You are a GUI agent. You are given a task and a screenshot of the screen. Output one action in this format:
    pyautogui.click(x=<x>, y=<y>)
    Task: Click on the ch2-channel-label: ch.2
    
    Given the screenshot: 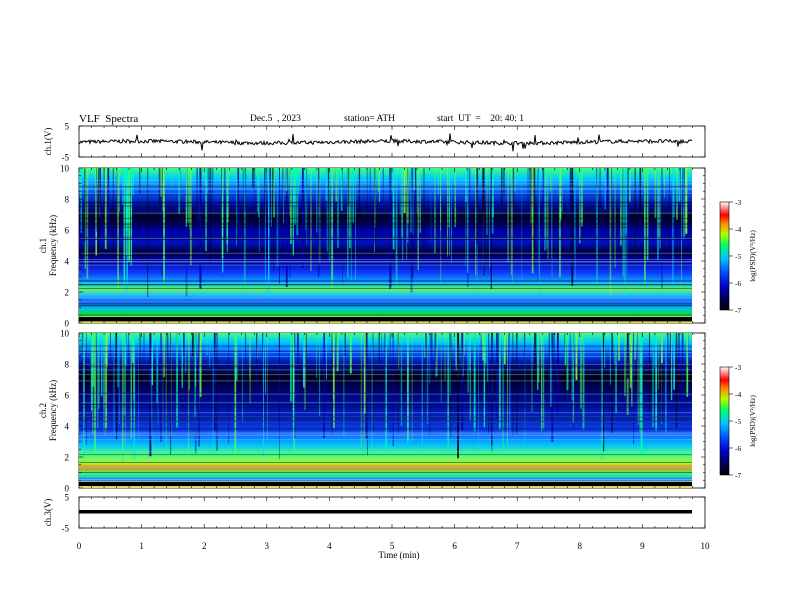 What is the action you would take?
    pyautogui.click(x=43, y=410)
    